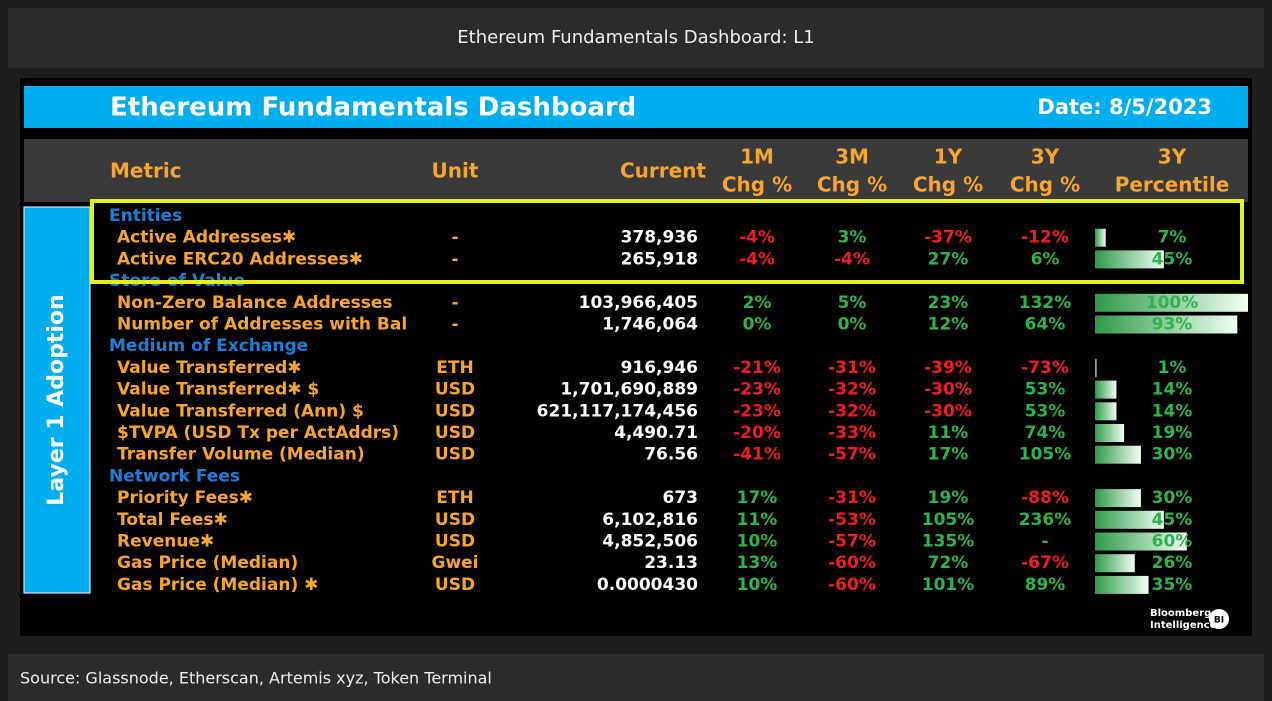 The height and width of the screenshot is (701, 1272). What do you see at coordinates (659, 368) in the screenshot?
I see `current: 916,946` at bounding box center [659, 368].